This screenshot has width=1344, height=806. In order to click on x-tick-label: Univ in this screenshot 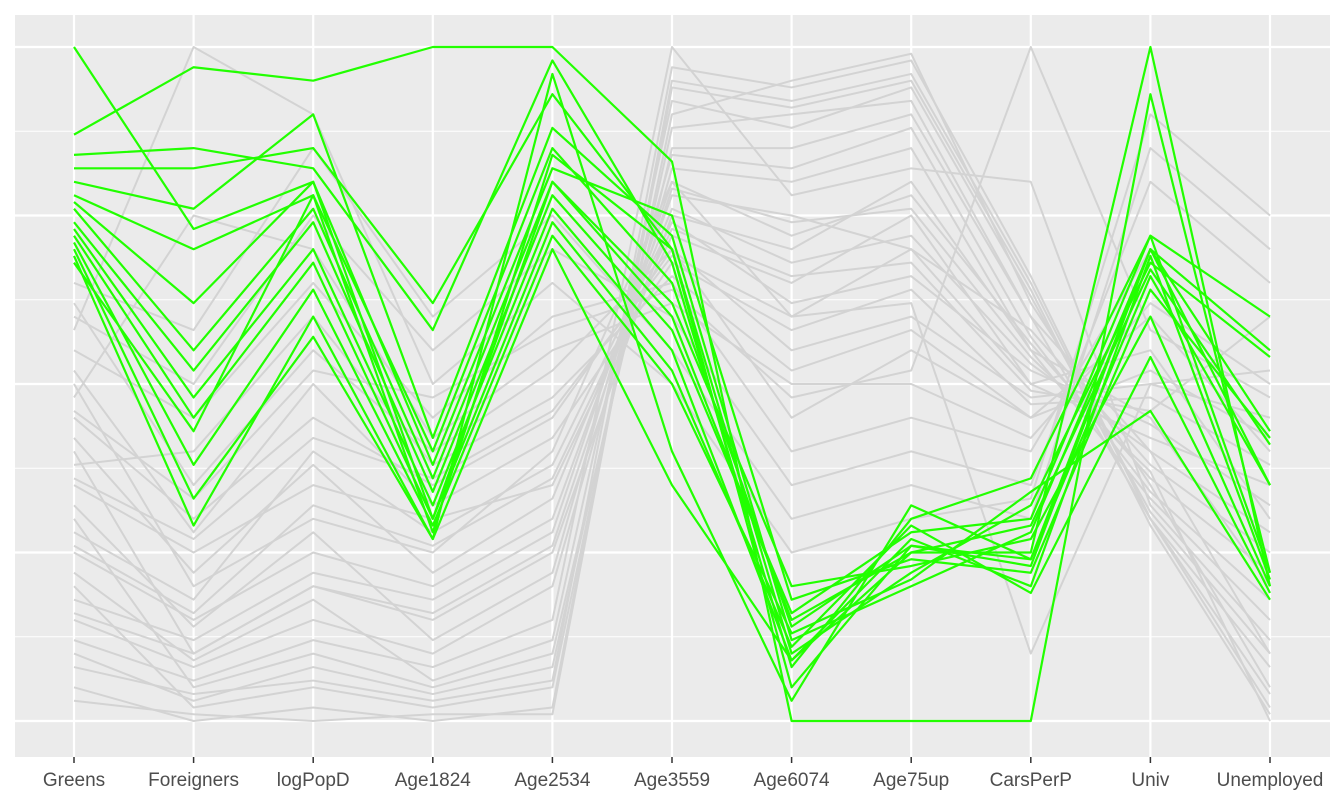, I will do `click(1150, 780)`.